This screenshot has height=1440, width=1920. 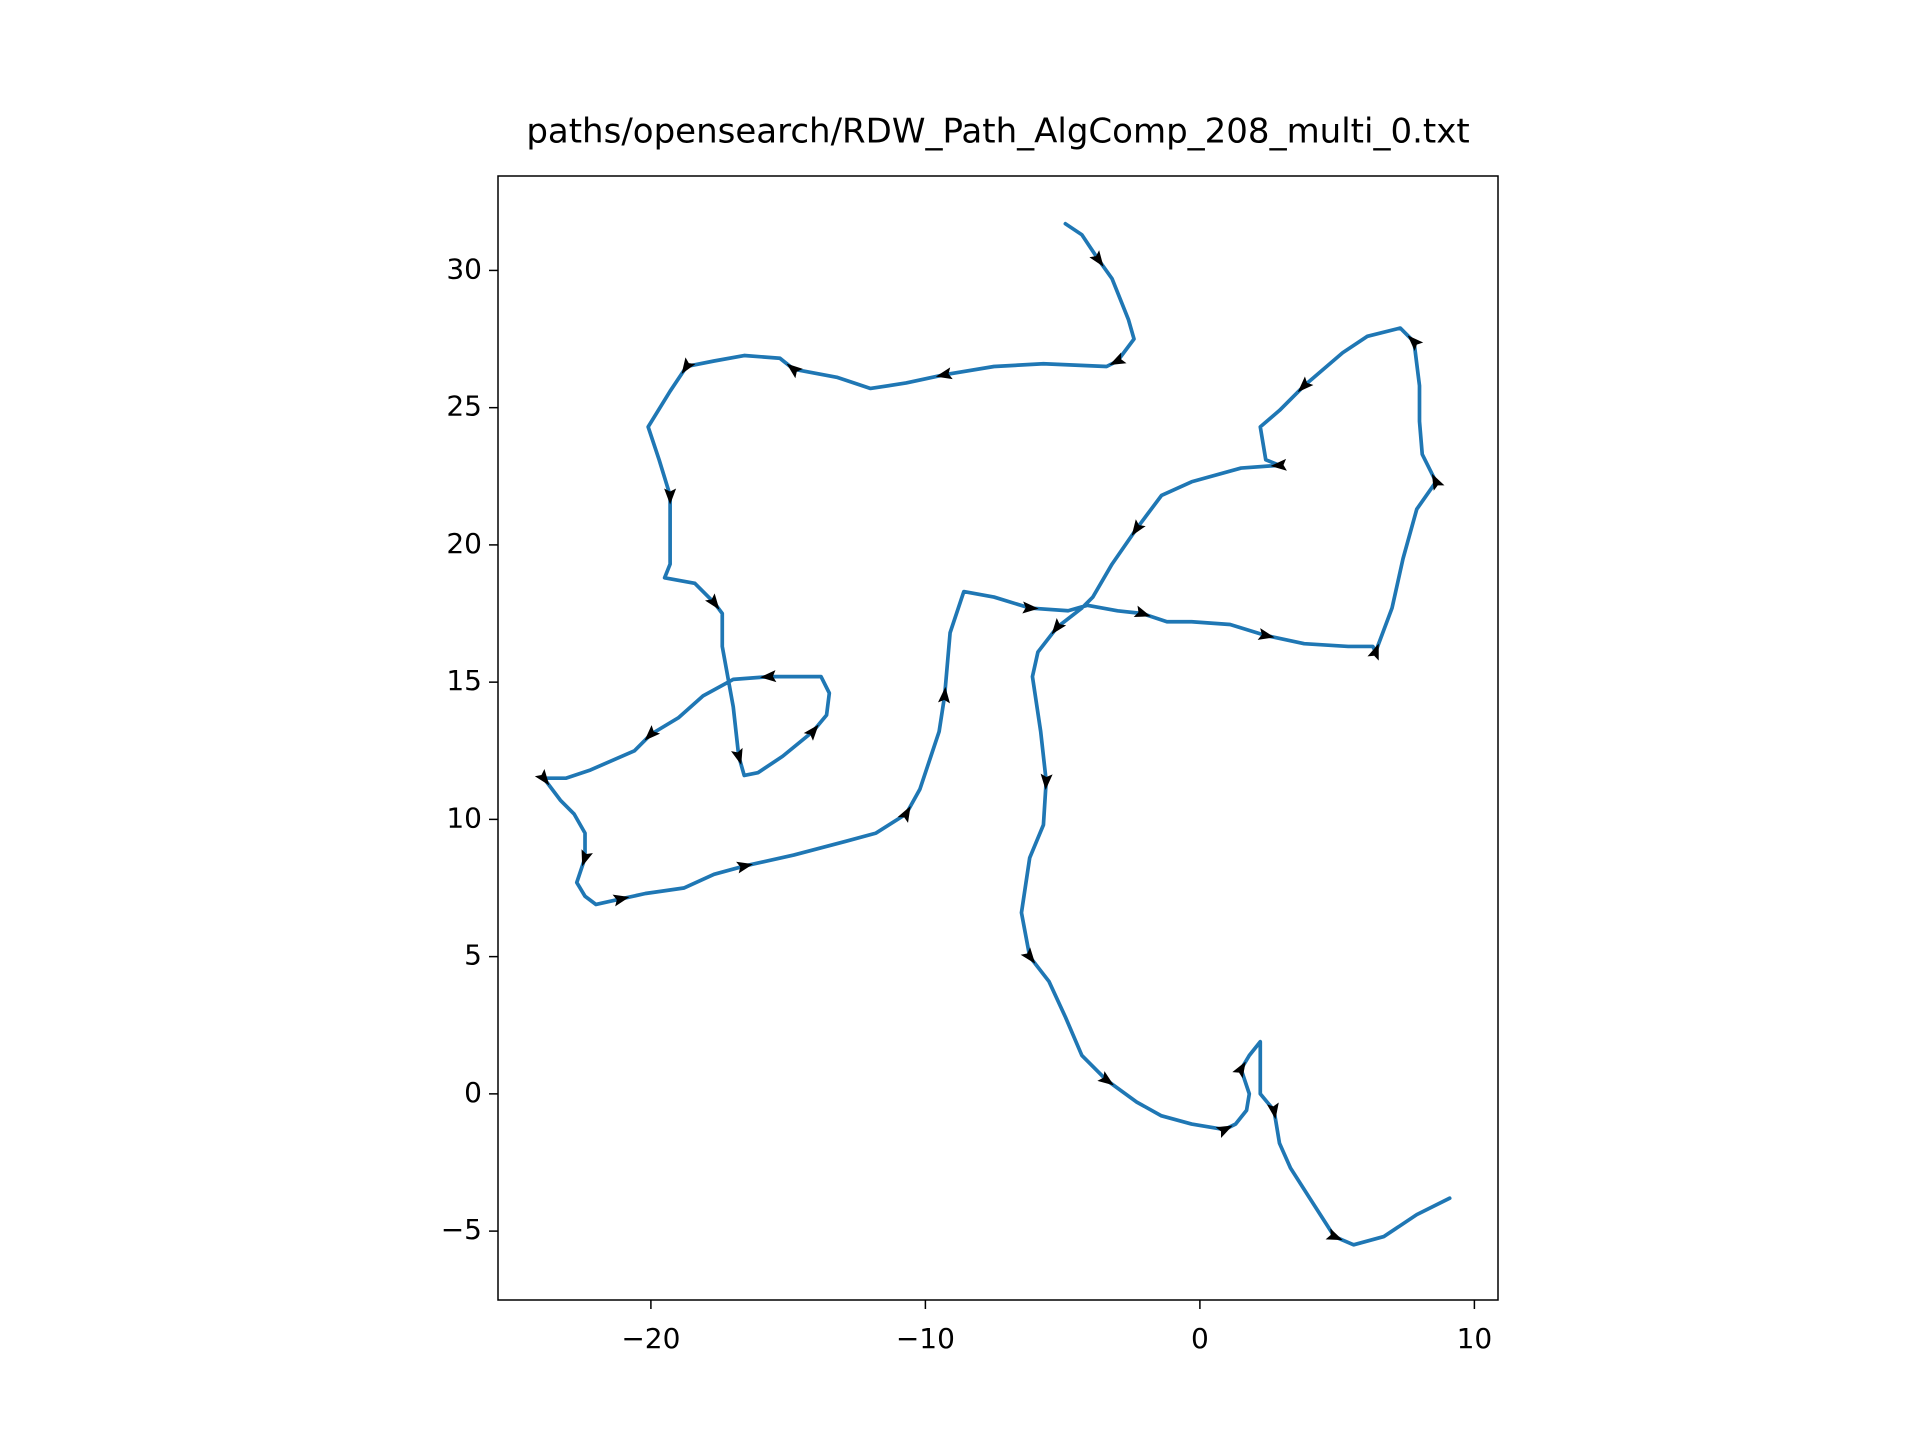 I want to click on x-tick-label: −10, so click(x=925, y=1338).